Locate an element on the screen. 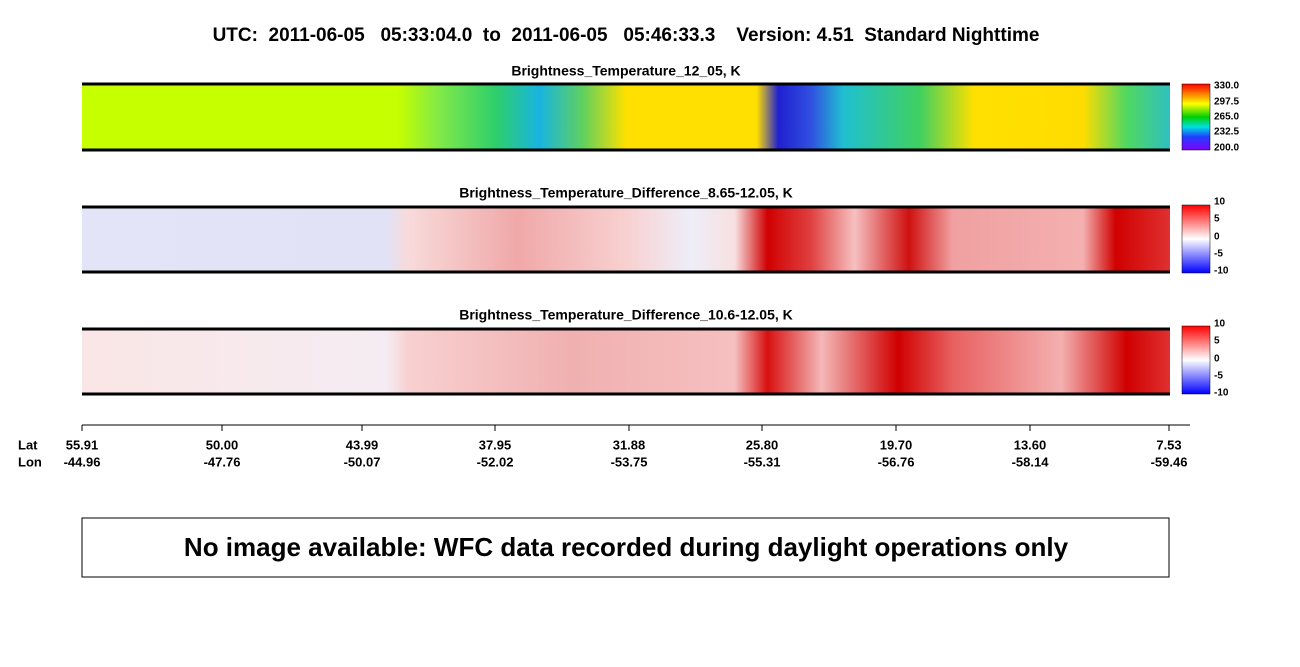  lat-label: 7.53 is located at coordinates (1168, 444).